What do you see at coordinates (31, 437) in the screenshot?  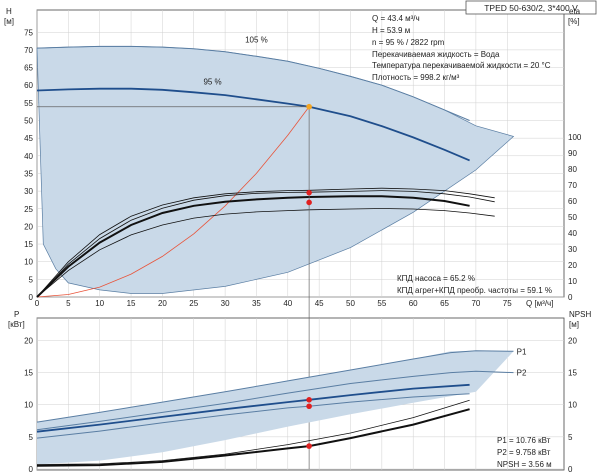 I see `y-tick-label-power: 5` at bounding box center [31, 437].